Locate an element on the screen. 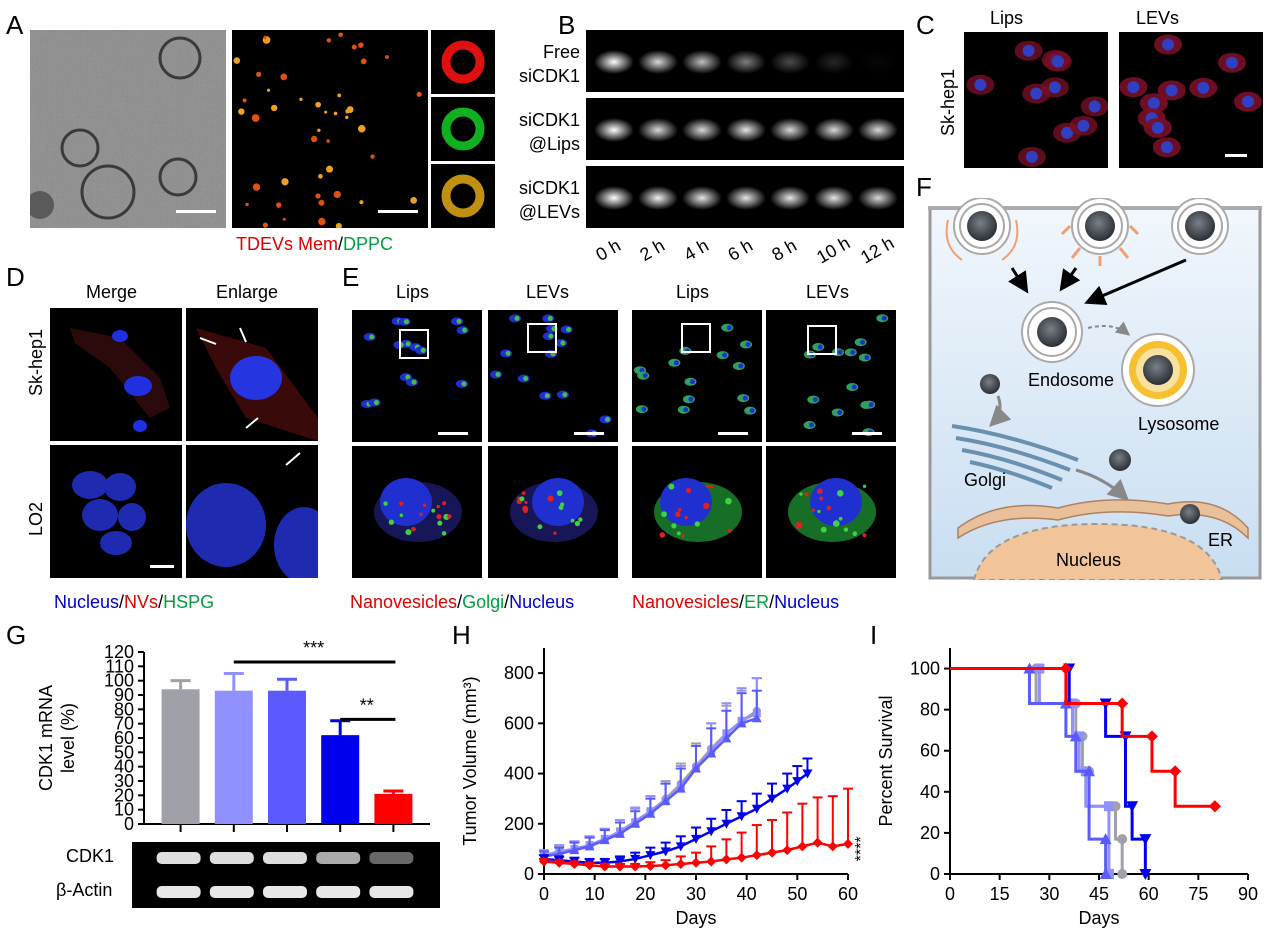 The image size is (1268, 951). nucleus is located at coordinates (406, 502).